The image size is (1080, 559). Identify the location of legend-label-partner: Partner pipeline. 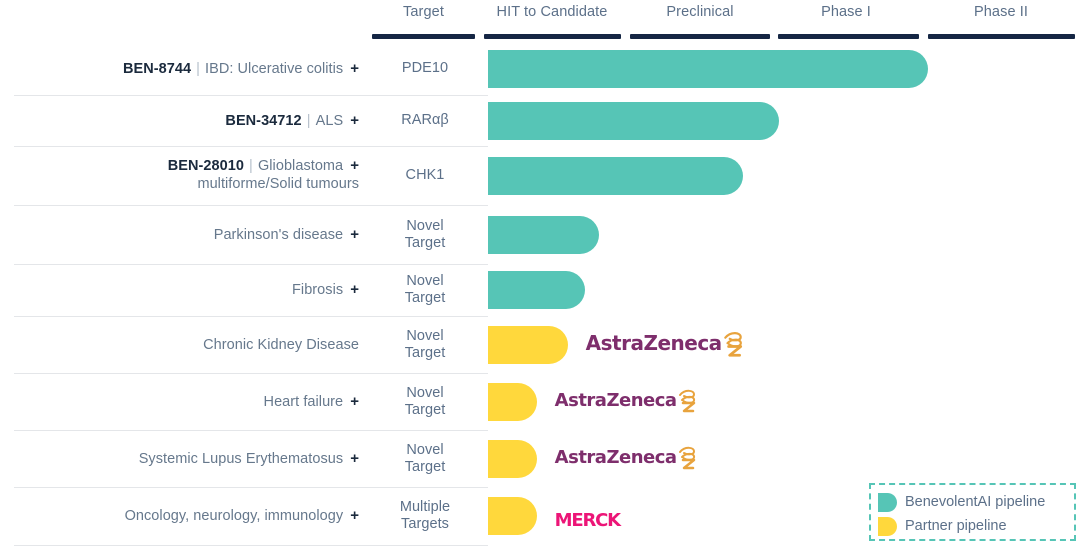
(956, 526).